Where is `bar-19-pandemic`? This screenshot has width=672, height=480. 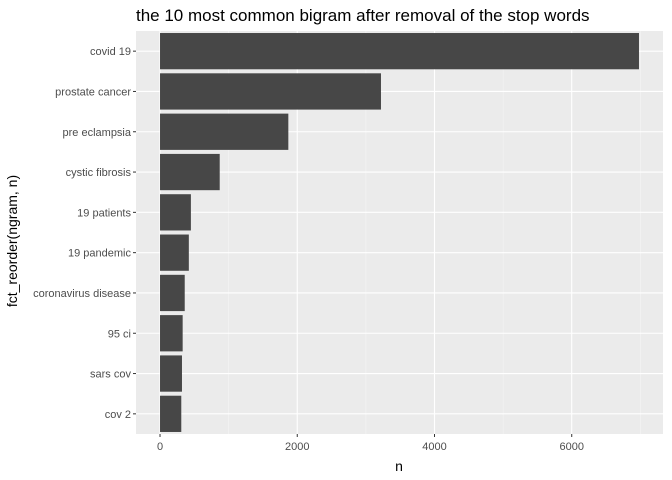 bar-19-pandemic is located at coordinates (174, 252).